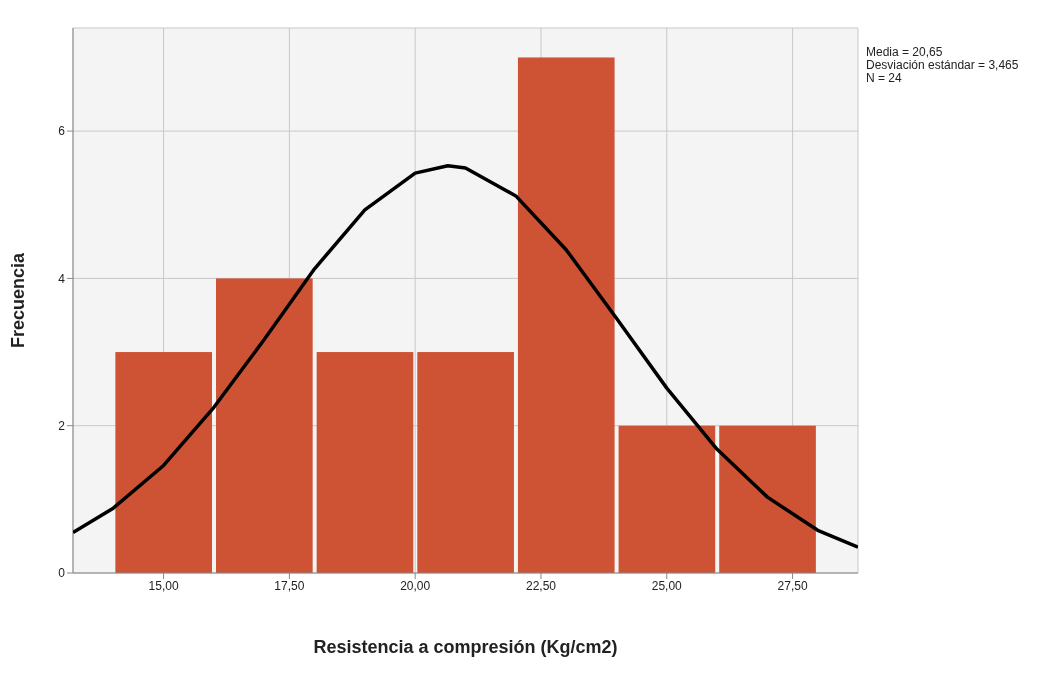 Image resolution: width=1064 pixels, height=677 pixels. I want to click on text: Media = 20,65 Desviación estándar = 3,465 N = 24, so click(942, 65).